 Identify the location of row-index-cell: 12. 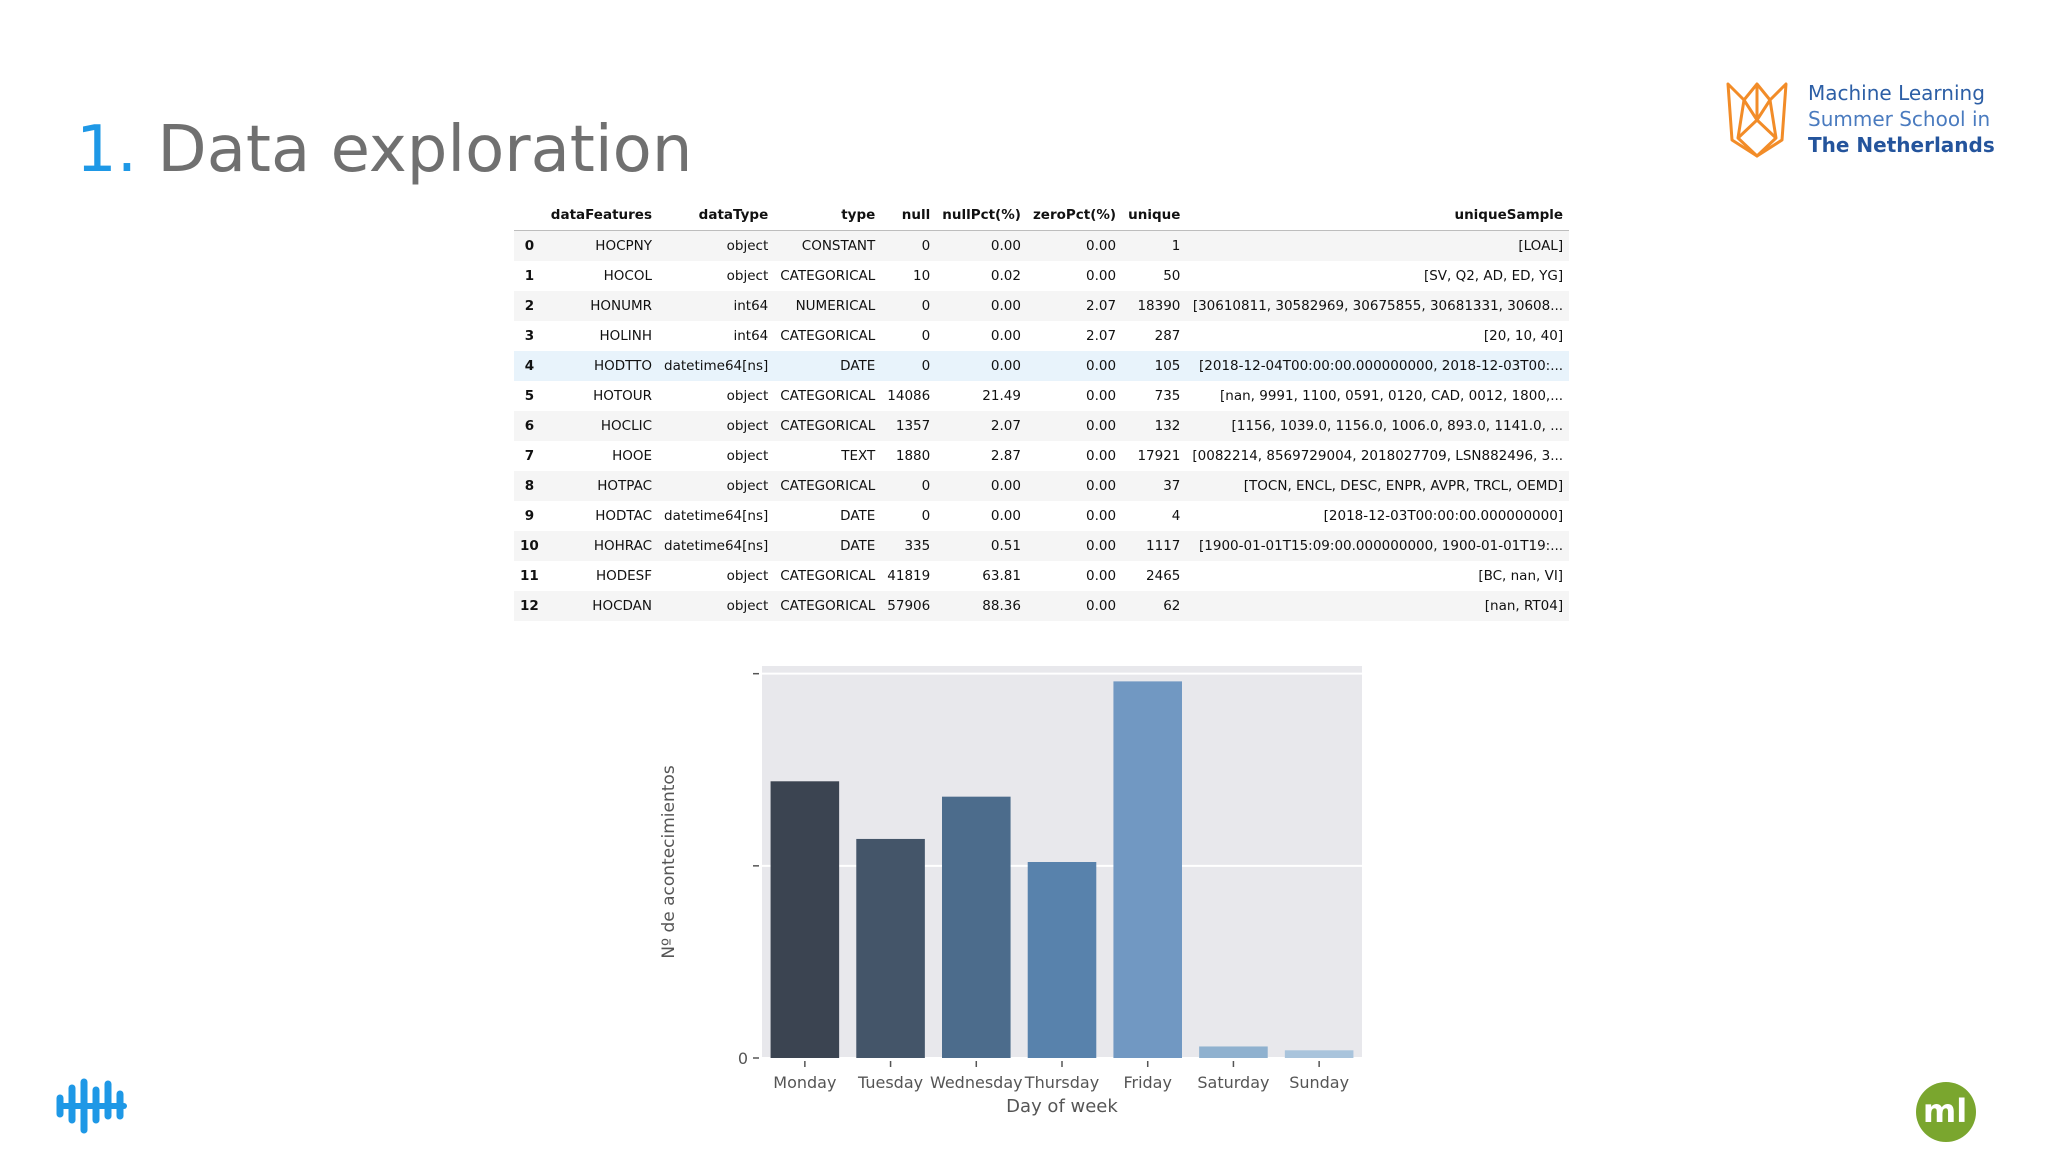
(529, 606).